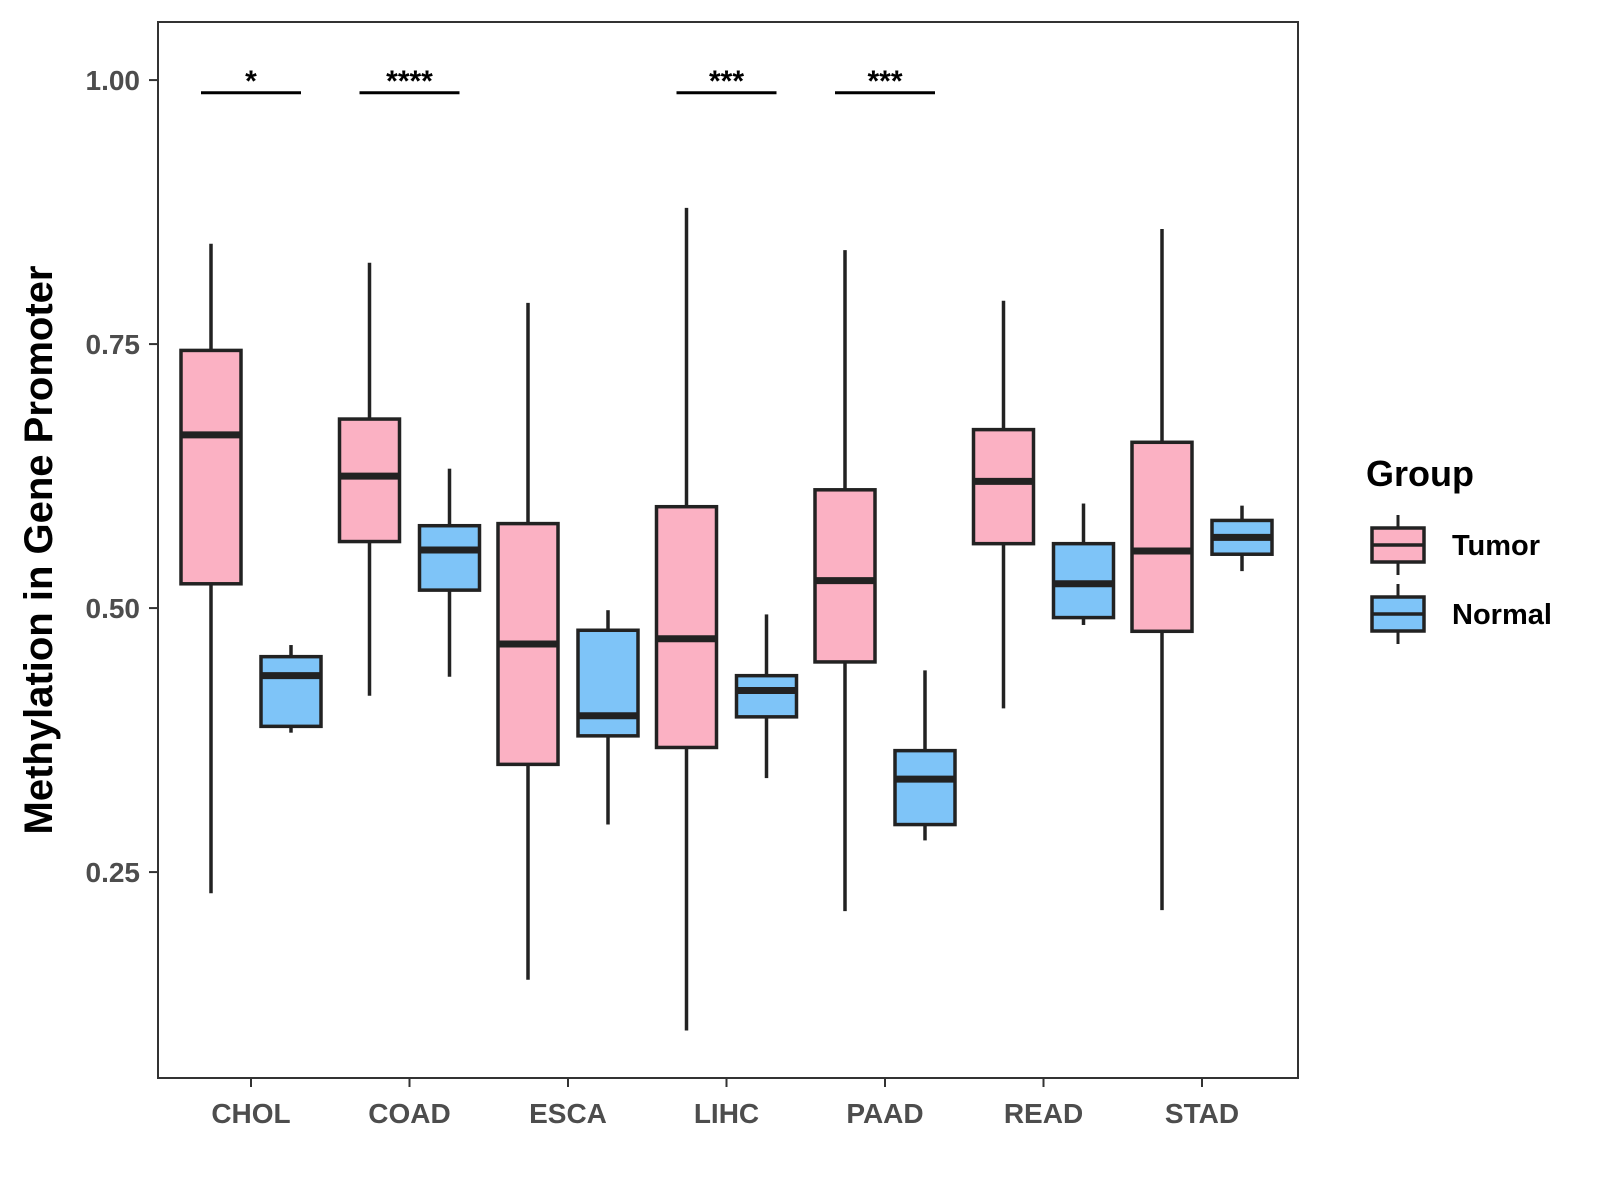 This screenshot has height=1200, width=1600. I want to click on box-tumor-paad, so click(845, 581).